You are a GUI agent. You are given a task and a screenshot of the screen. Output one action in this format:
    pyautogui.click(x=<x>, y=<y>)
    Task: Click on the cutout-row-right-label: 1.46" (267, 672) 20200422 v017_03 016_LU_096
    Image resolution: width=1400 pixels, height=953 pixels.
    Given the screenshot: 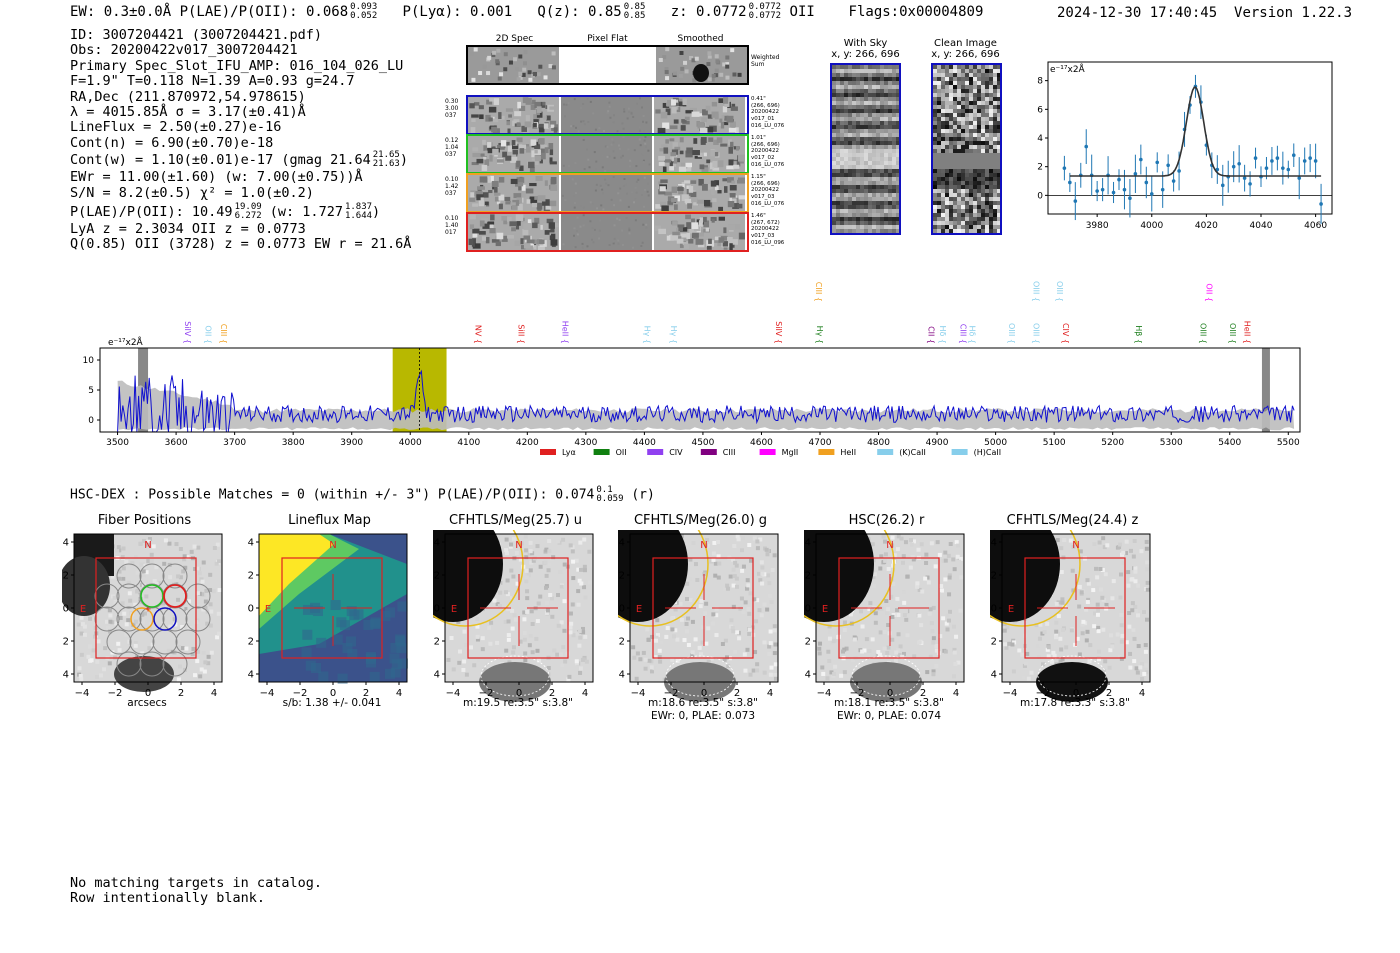 What is the action you would take?
    pyautogui.click(x=769, y=230)
    